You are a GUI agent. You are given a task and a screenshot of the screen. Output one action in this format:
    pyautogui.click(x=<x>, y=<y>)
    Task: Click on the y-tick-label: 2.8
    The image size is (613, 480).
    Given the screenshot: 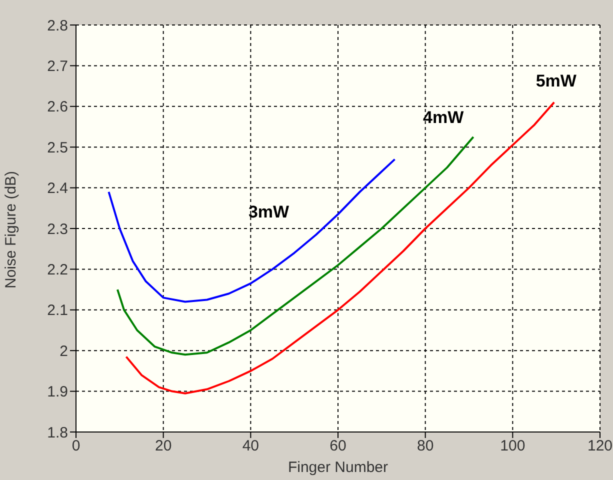 What is the action you would take?
    pyautogui.click(x=57, y=25)
    